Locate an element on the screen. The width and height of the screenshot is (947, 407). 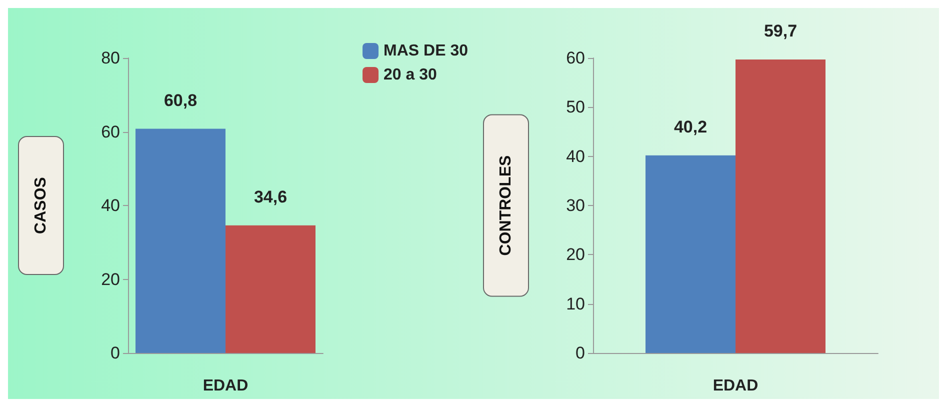
y-axis-title: CONTROLES is located at coordinates (506, 205).